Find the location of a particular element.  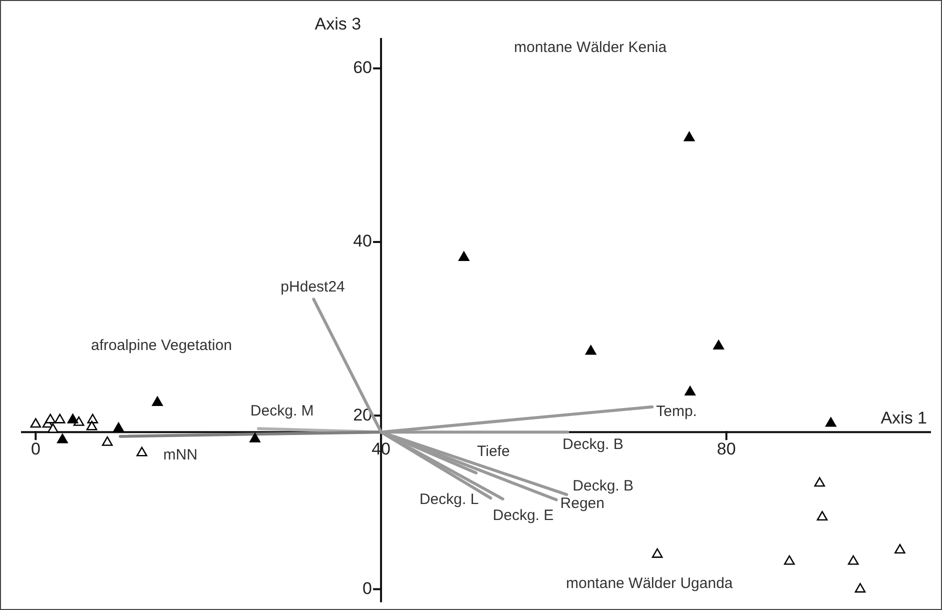

series-label: Regen is located at coordinates (582, 503).